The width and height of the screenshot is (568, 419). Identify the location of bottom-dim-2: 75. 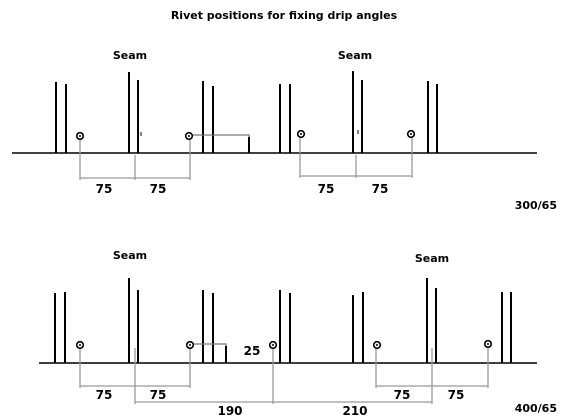
(158, 395).